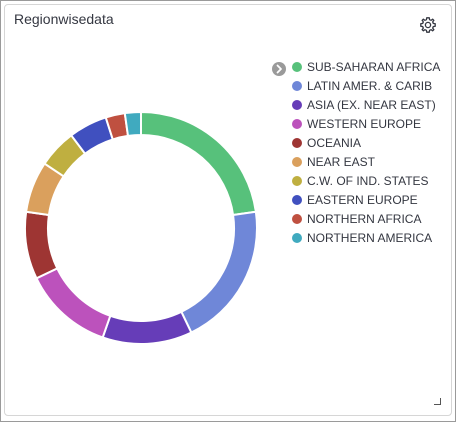  I want to click on resize-corner-icon, so click(437, 401).